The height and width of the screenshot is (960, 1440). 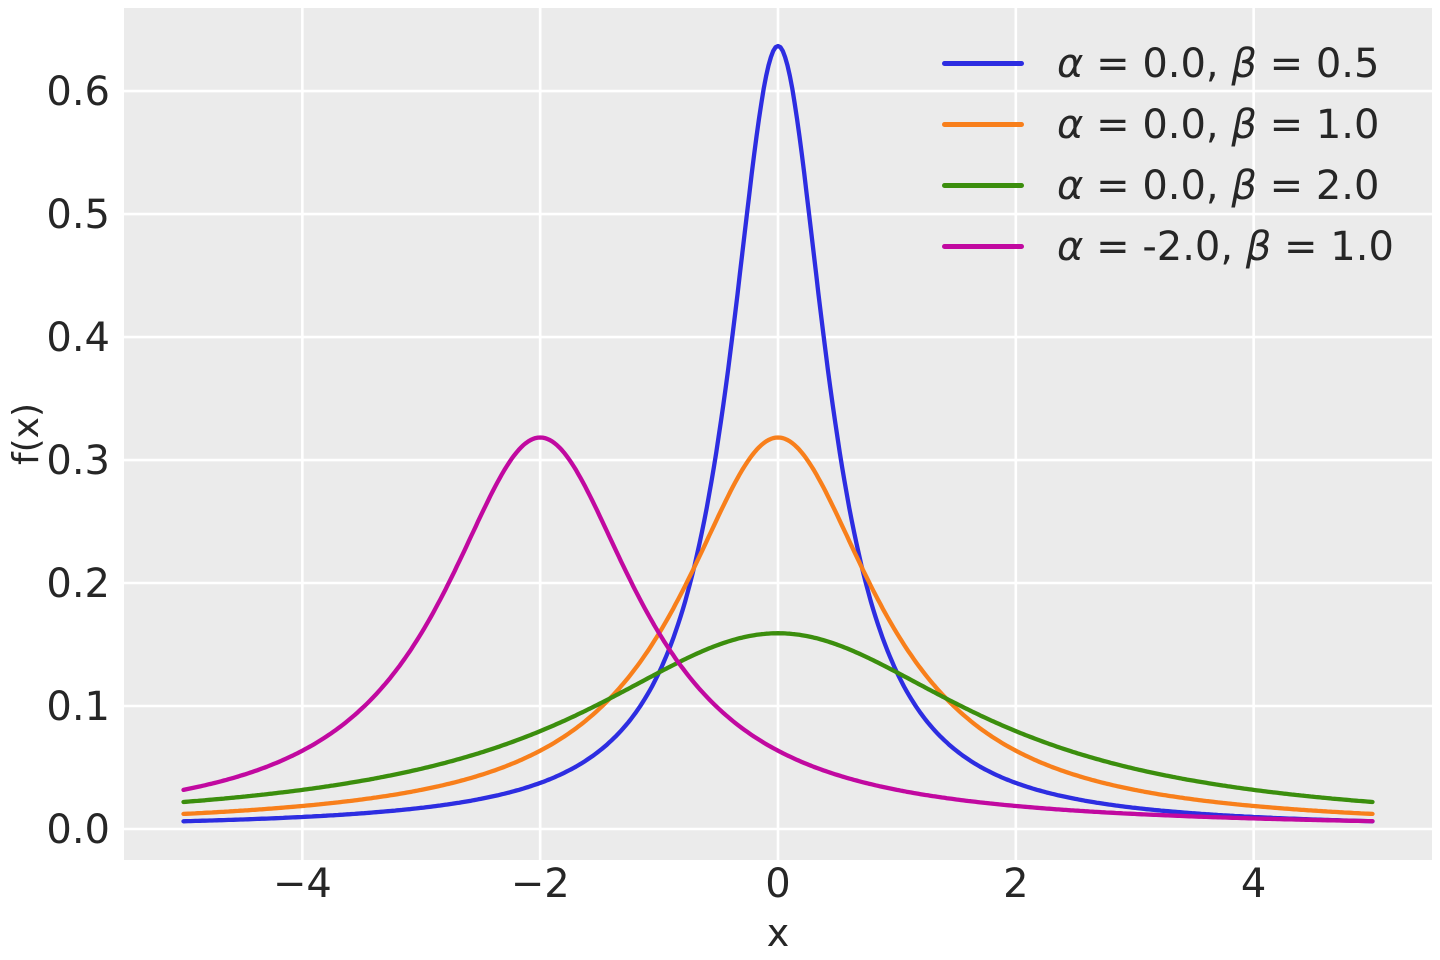 What do you see at coordinates (1218, 63) in the screenshot?
I see `legend-item-label: α = 0.0, β = 0.5` at bounding box center [1218, 63].